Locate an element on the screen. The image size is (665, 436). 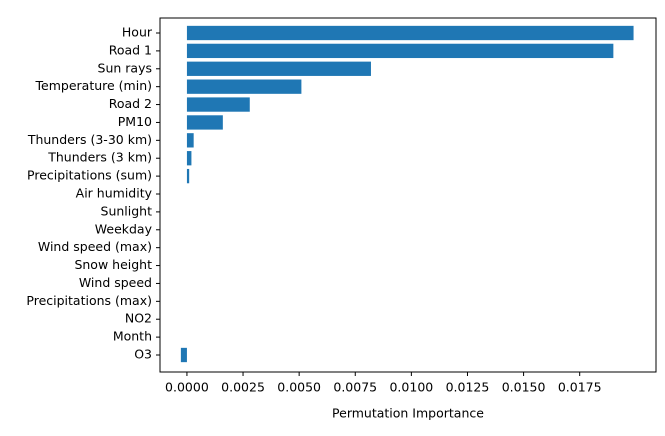
y-tick-label: Temperature (min) is located at coordinates (93, 85).